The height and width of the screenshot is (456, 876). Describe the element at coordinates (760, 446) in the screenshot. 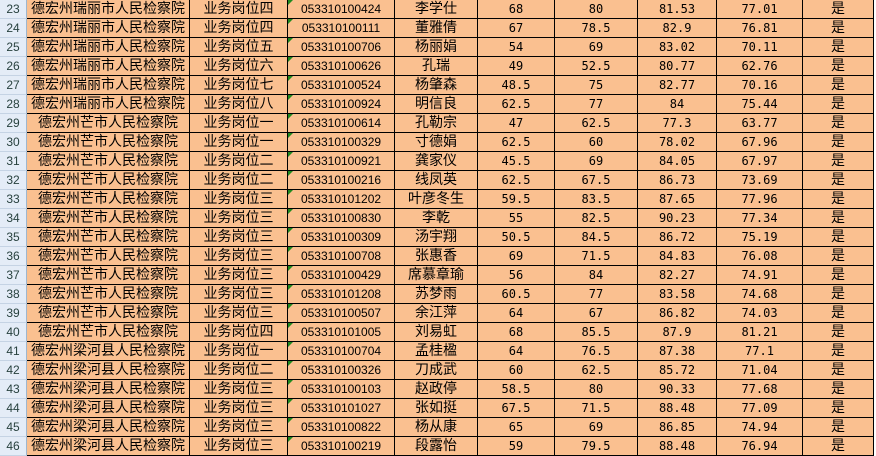

I see `cell-total: 76.94` at that location.